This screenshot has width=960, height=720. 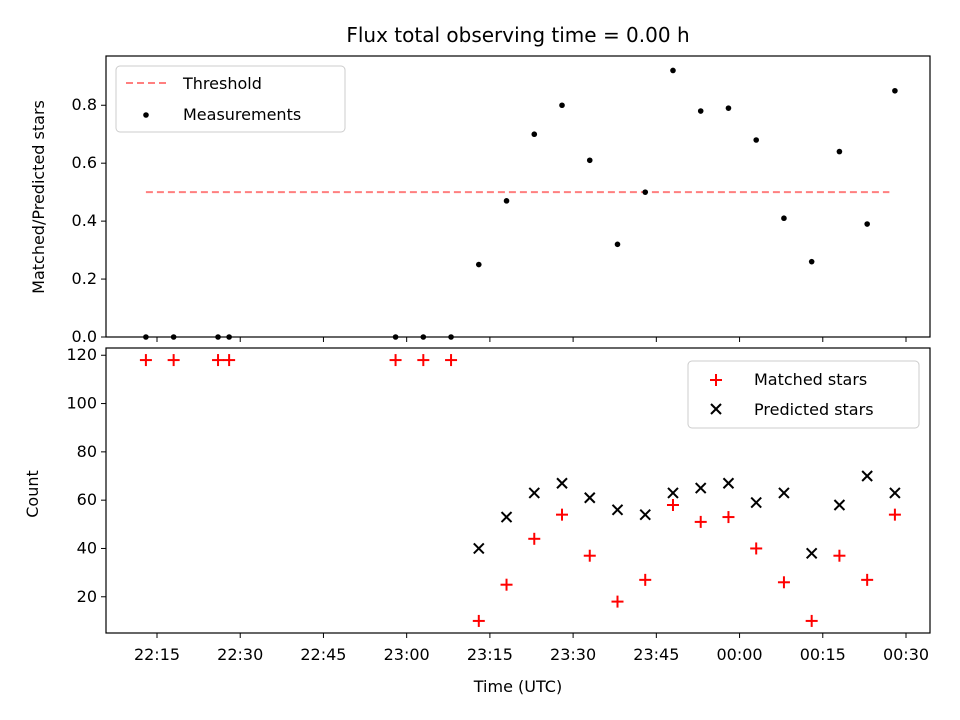 I want to click on top-legend: Threshold Measurements, so click(x=230, y=99).